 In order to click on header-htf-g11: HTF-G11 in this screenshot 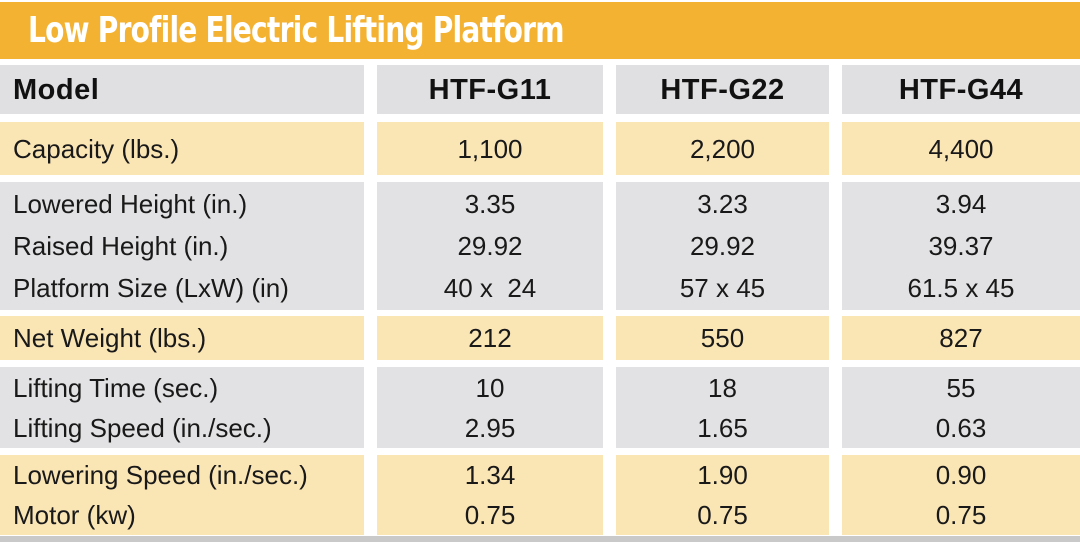, I will do `click(490, 89)`.